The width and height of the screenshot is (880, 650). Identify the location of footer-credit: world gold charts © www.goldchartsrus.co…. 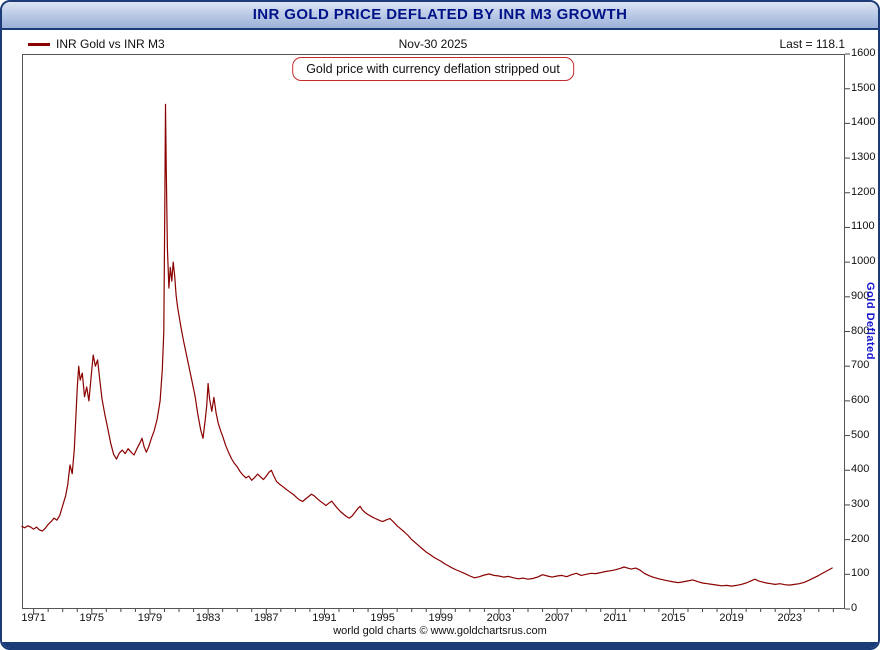
(440, 631).